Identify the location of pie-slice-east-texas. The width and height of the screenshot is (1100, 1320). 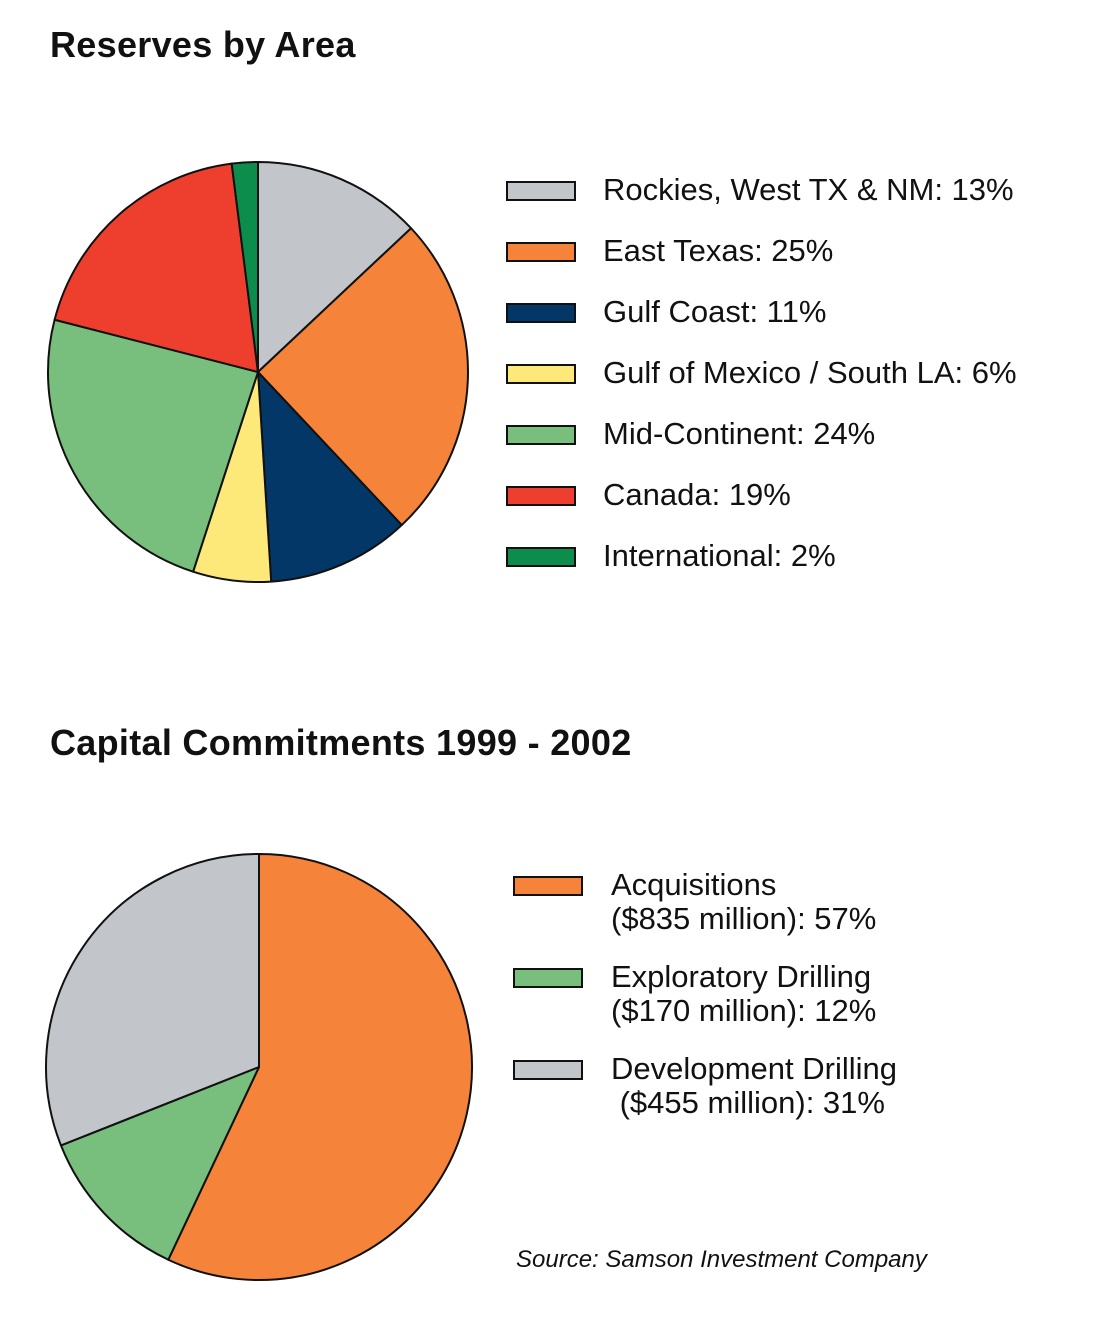
(363, 377).